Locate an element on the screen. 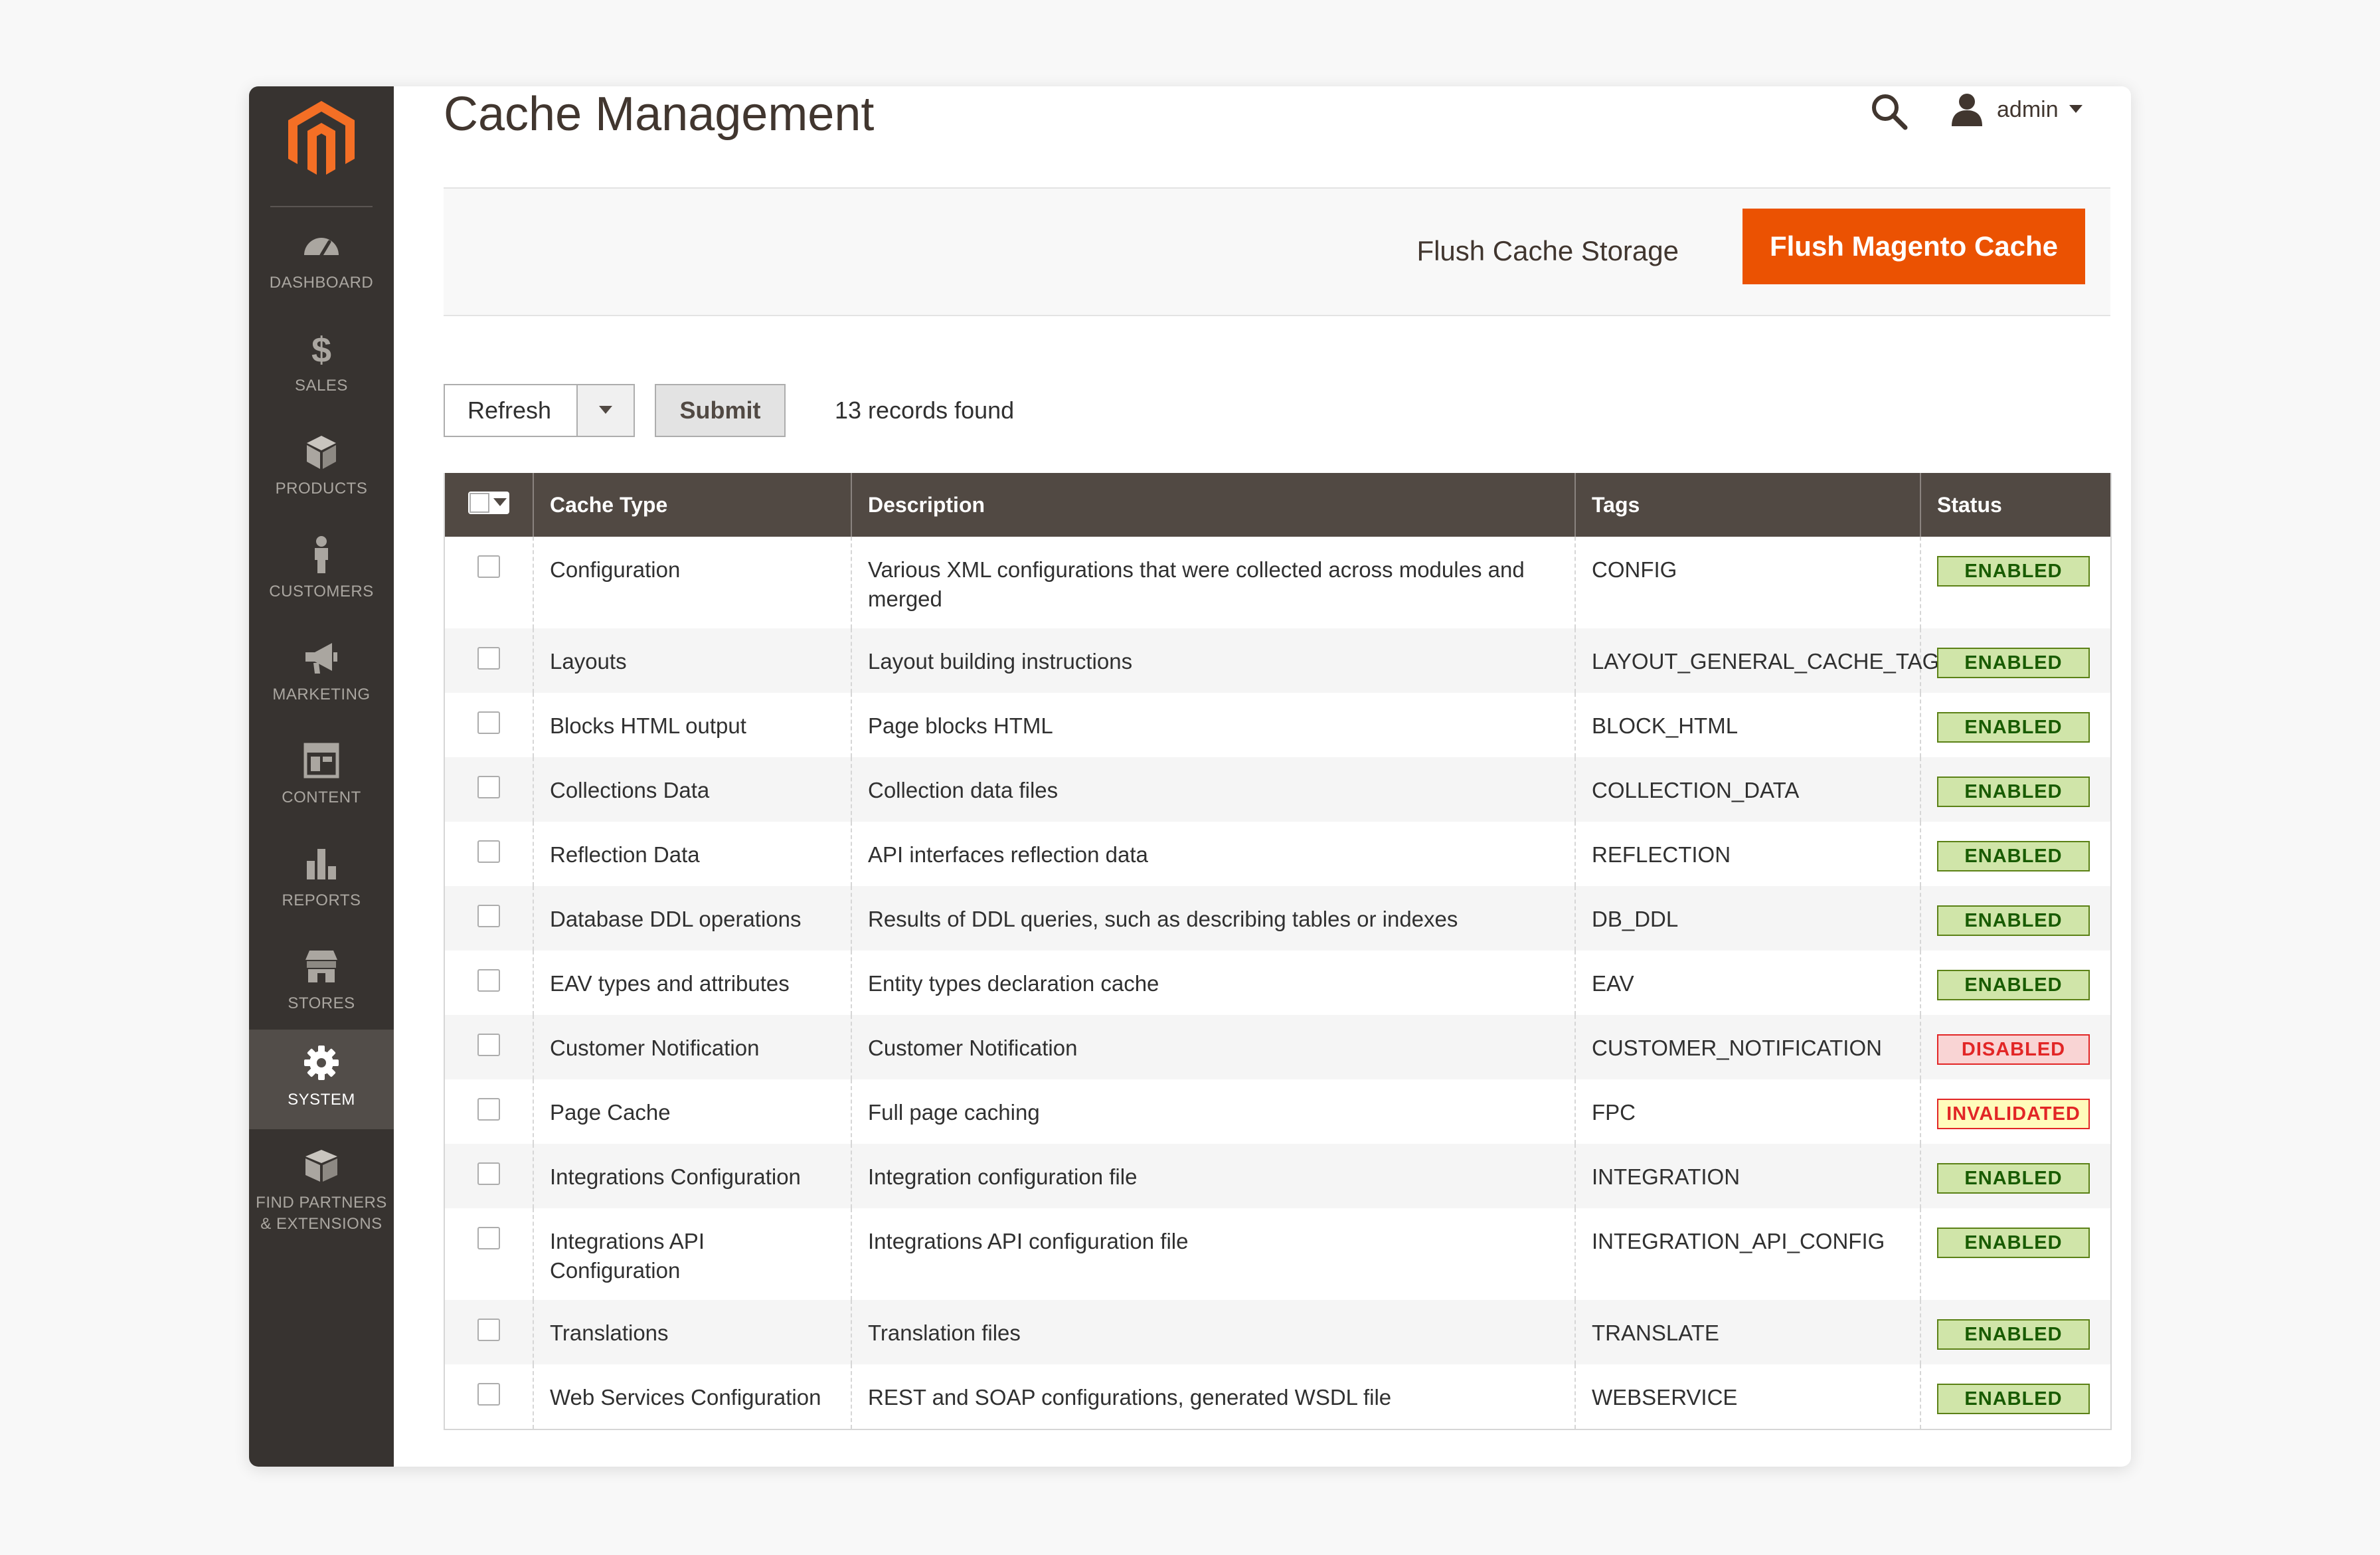  description-cell: Customer Notification is located at coordinates (1213, 1047).